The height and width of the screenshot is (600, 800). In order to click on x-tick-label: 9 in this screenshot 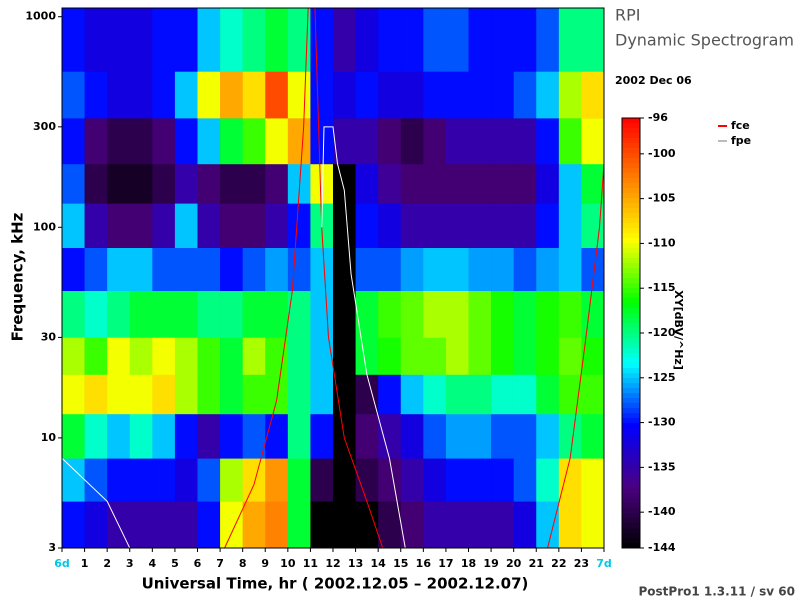, I will do `click(265, 563)`.